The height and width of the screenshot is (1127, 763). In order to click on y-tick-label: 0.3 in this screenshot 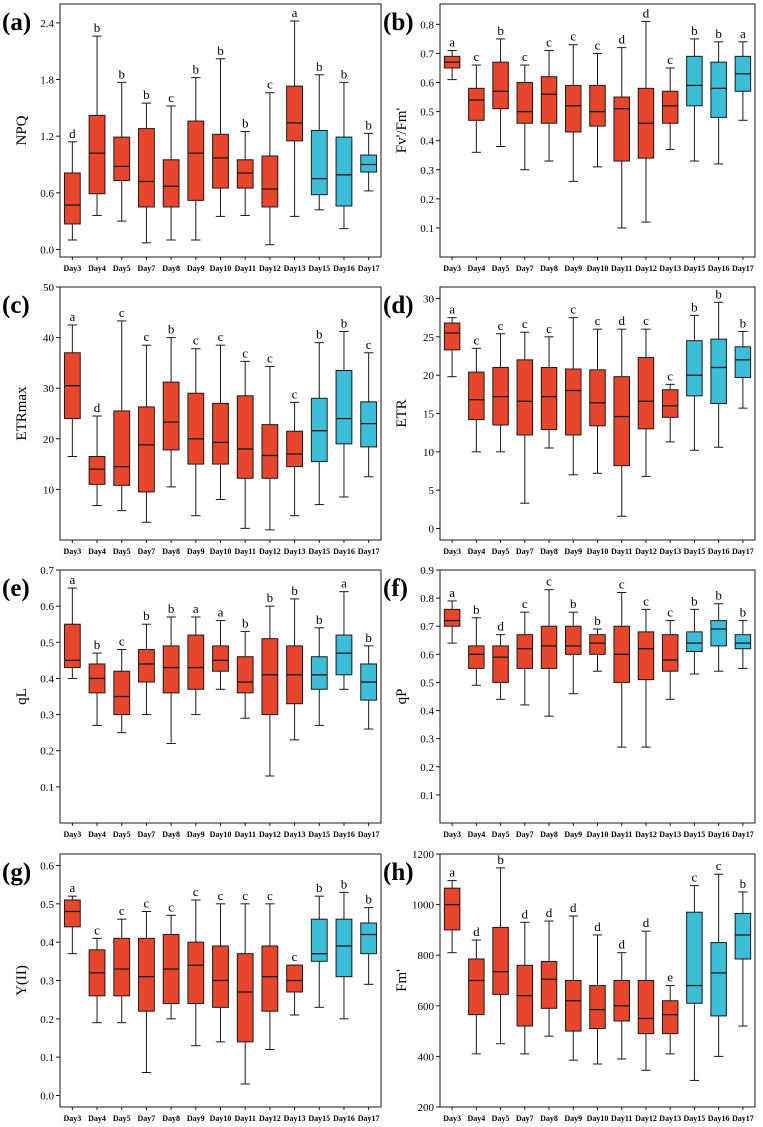, I will do `click(47, 716)`.